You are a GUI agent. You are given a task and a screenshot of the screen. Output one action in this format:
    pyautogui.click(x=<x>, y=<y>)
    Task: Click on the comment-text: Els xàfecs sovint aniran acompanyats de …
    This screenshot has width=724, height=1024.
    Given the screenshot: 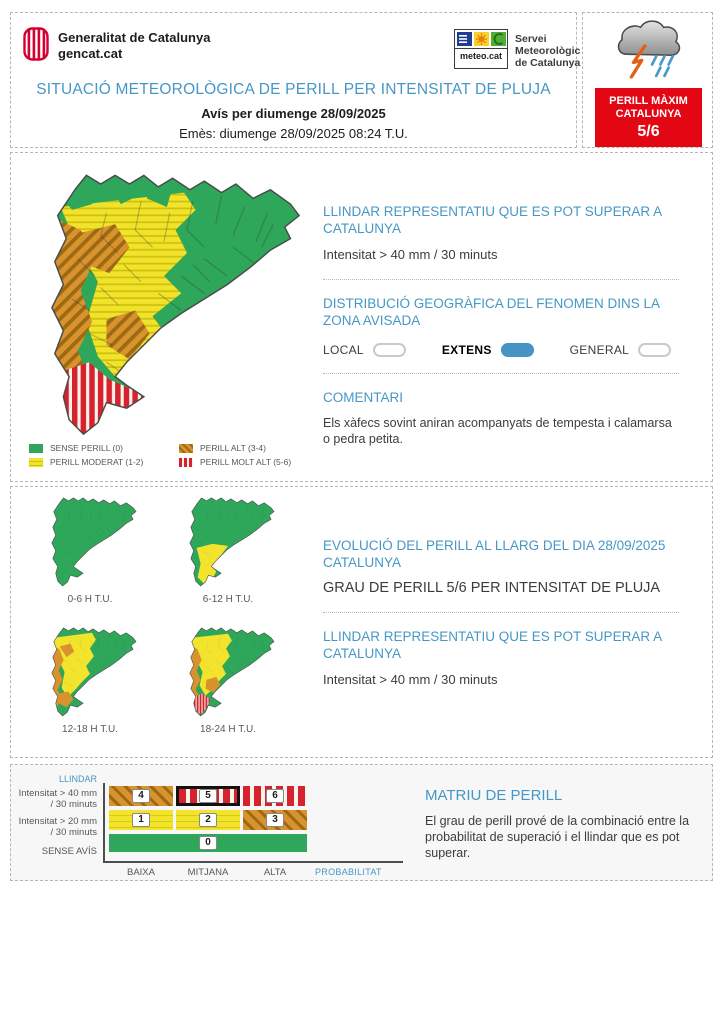 What is the action you would take?
    pyautogui.click(x=497, y=431)
    